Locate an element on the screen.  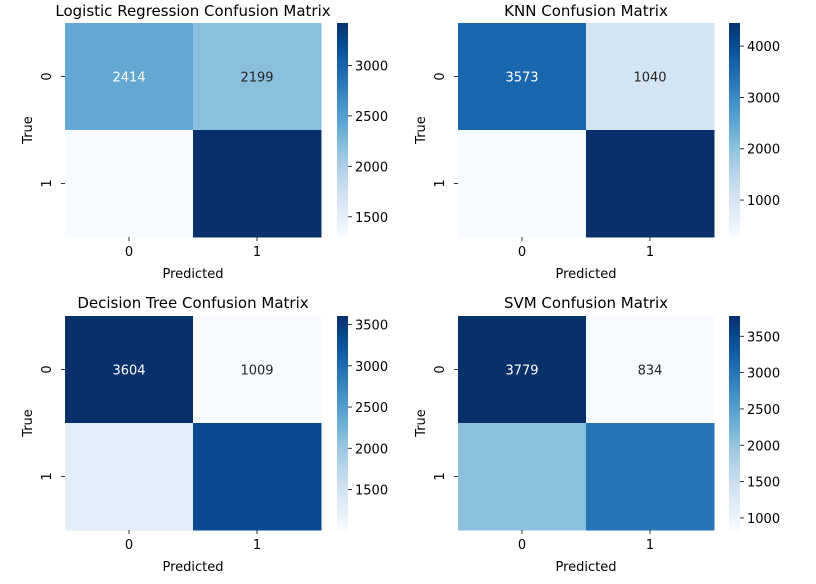
cell-annotation: 3779 is located at coordinates (521, 371).